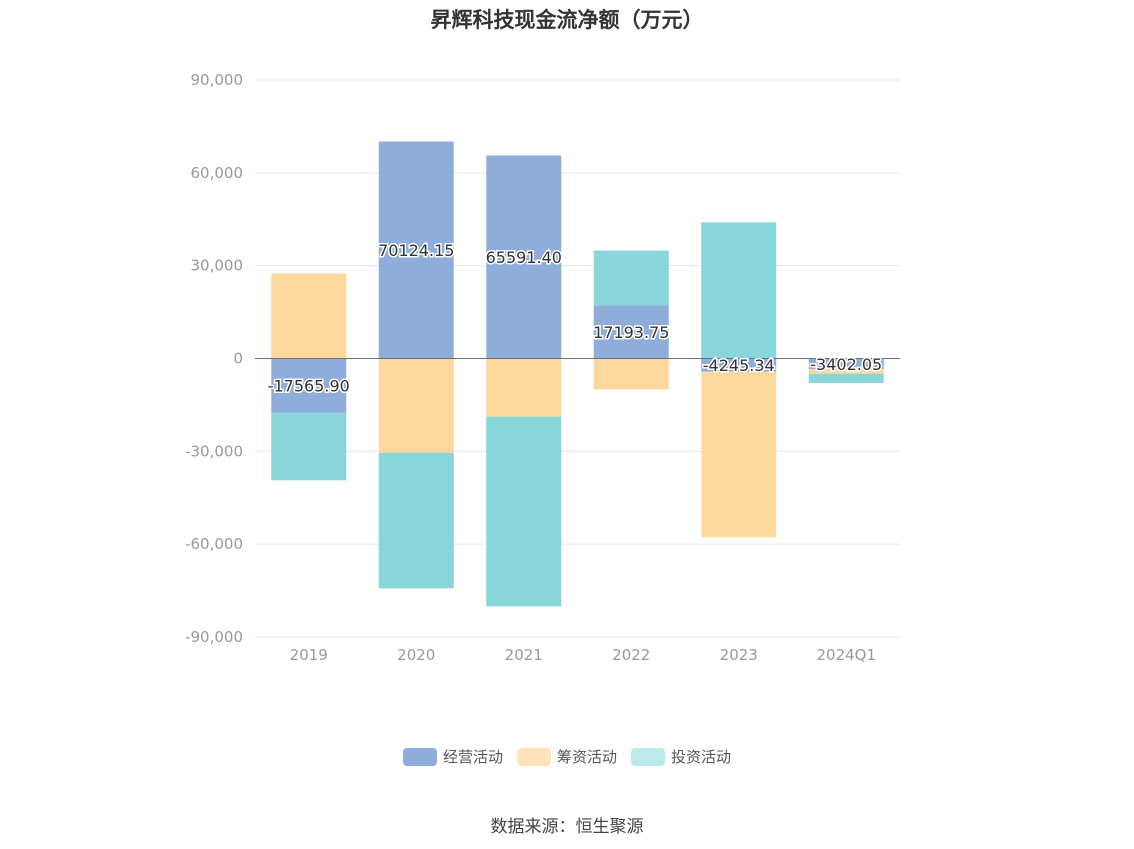 The width and height of the screenshot is (1134, 849). I want to click on y-tick-label: -60,000, so click(214, 544).